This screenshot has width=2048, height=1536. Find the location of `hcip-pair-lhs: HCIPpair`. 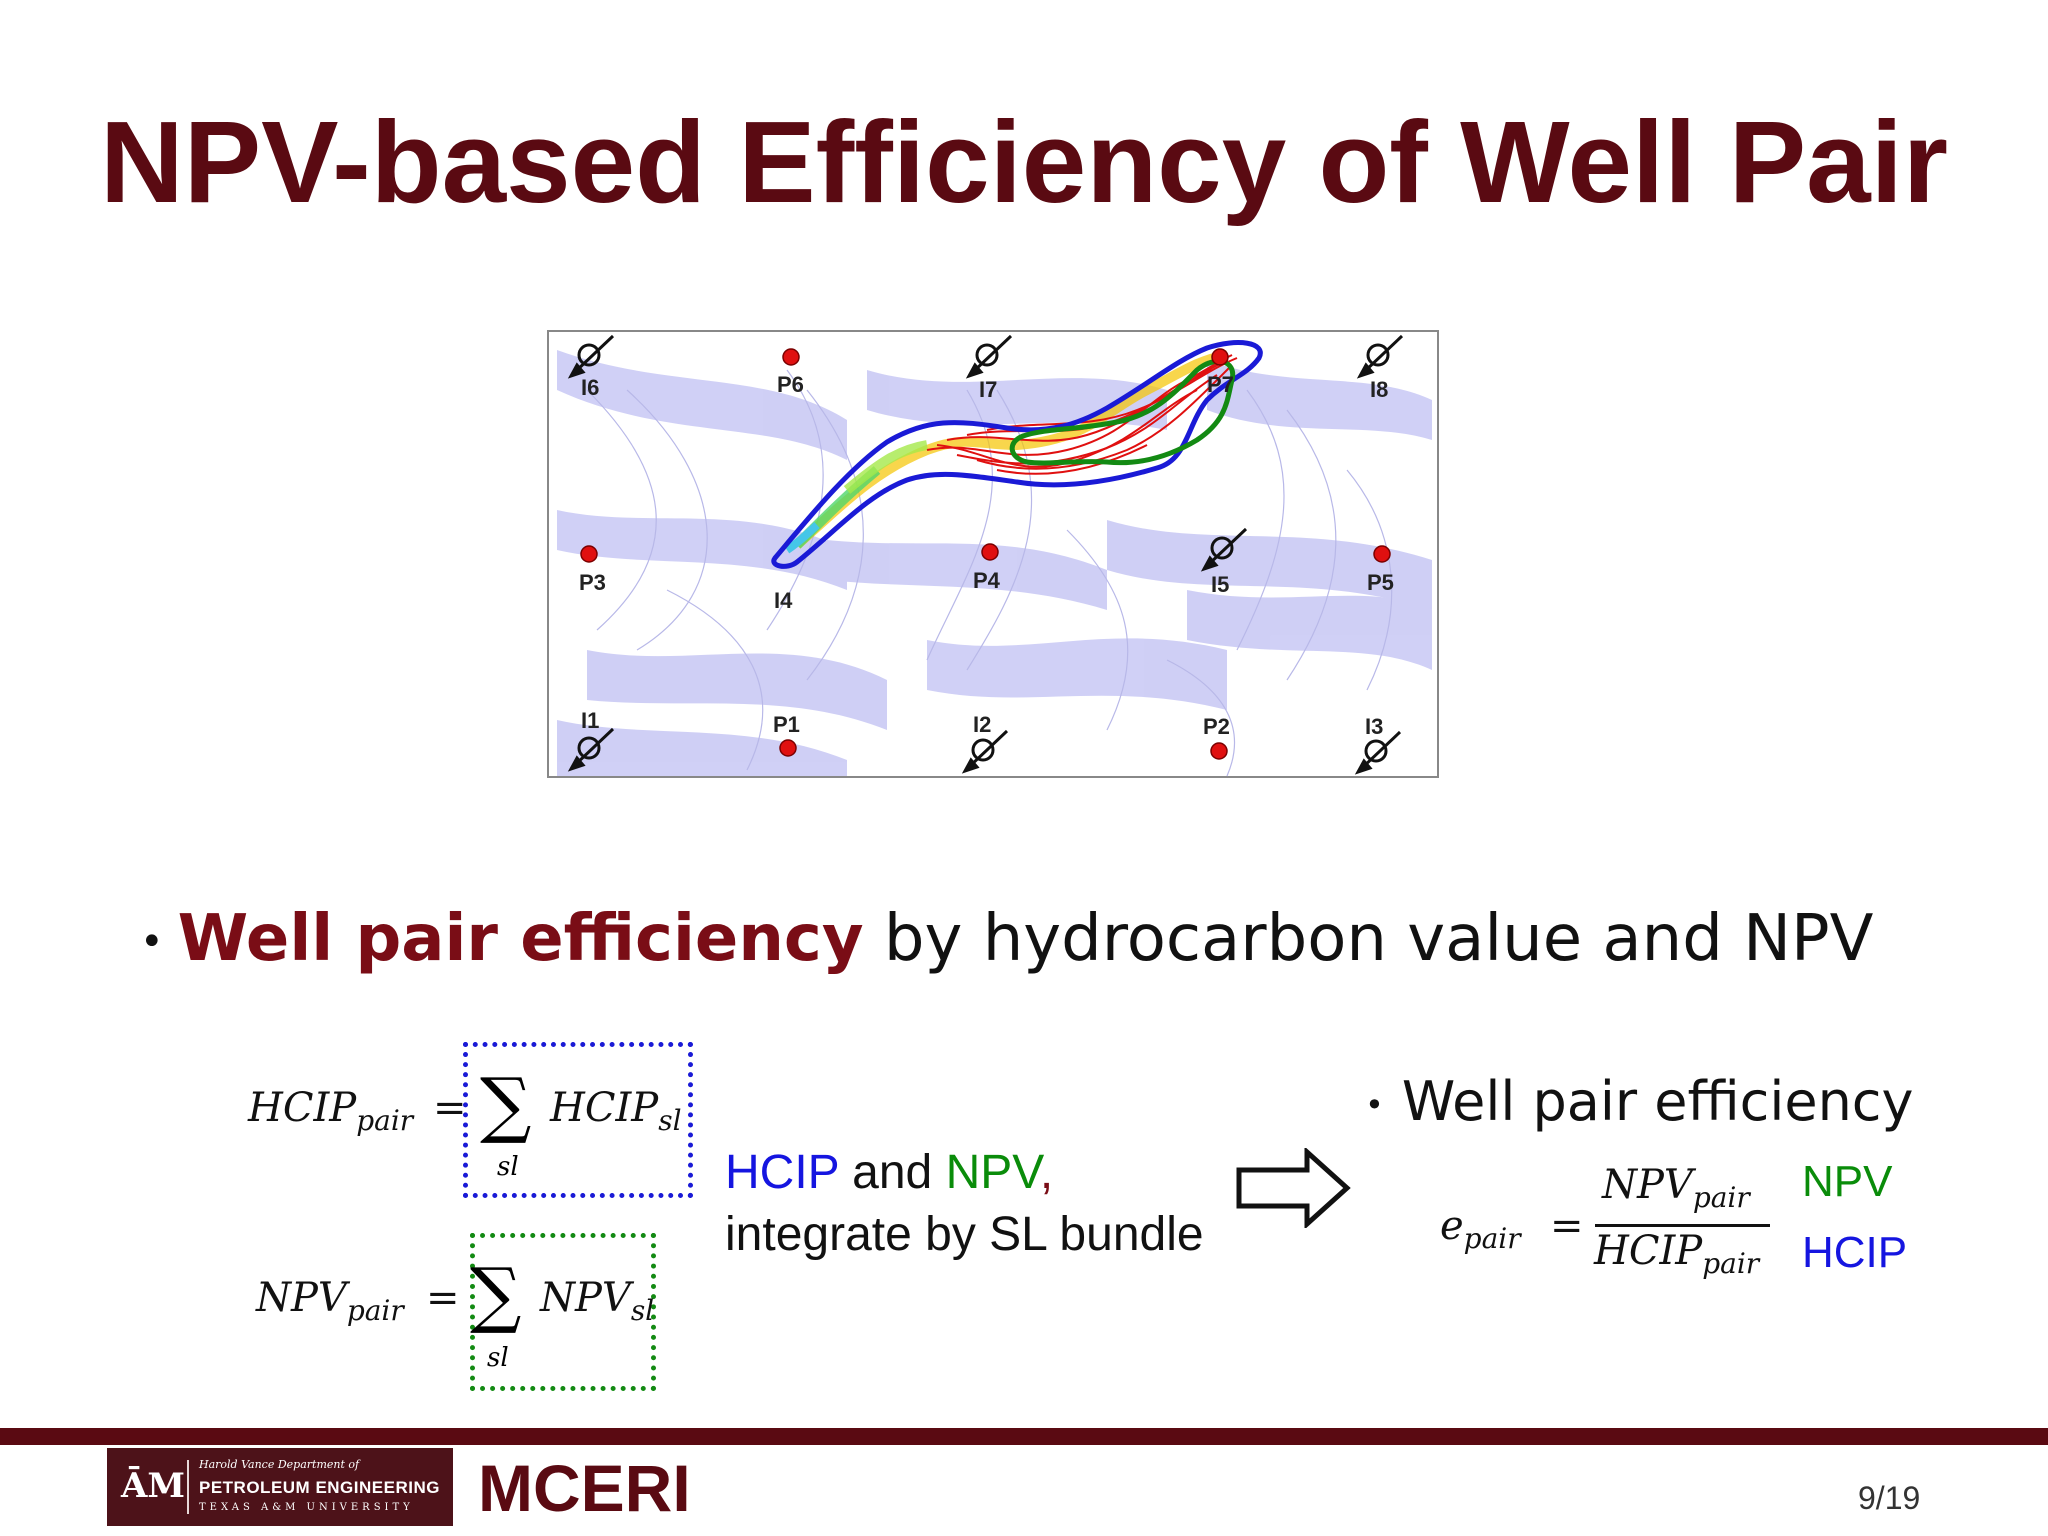

hcip-pair-lhs: HCIPpair is located at coordinates (331, 1111).